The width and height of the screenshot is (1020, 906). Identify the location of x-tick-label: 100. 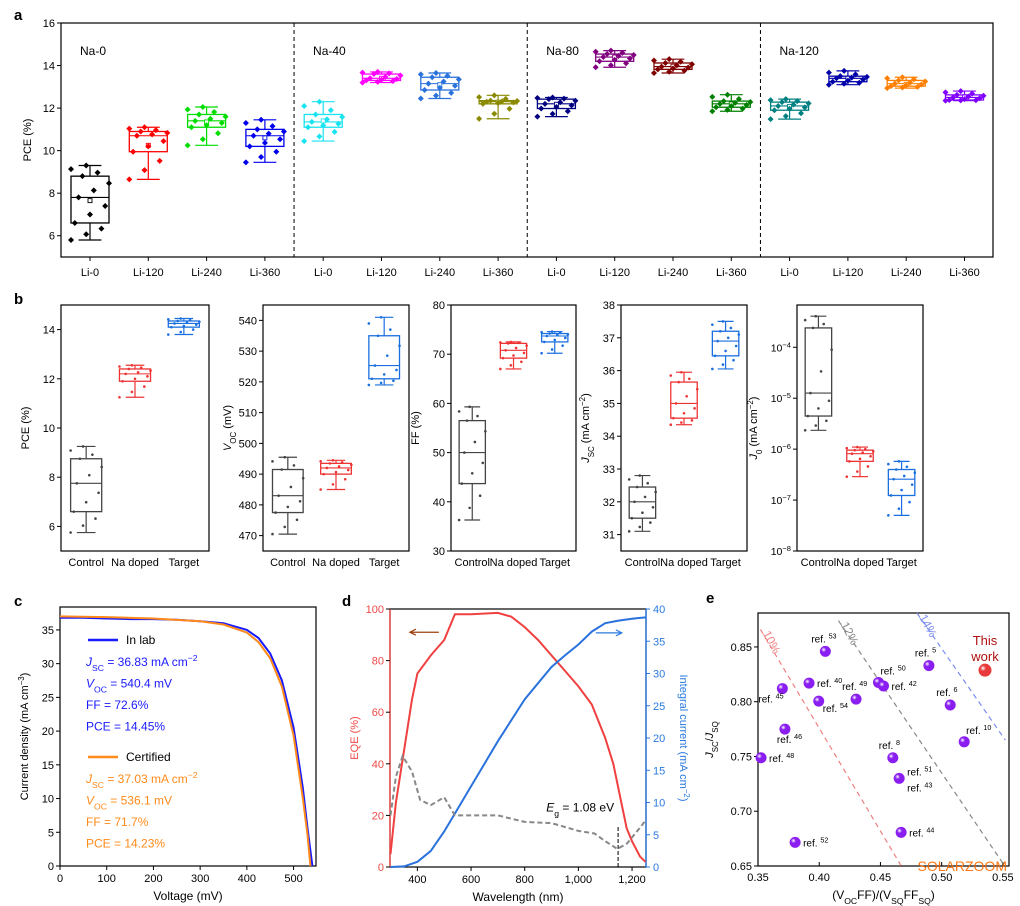
(107, 879).